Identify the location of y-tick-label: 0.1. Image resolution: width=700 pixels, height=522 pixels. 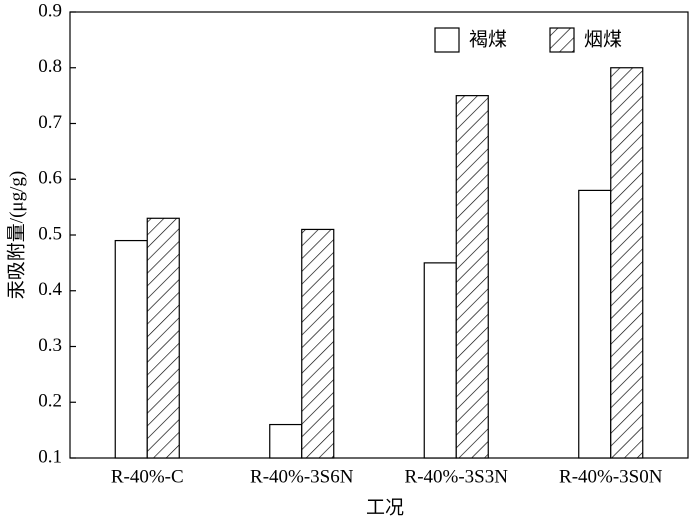
(50, 456).